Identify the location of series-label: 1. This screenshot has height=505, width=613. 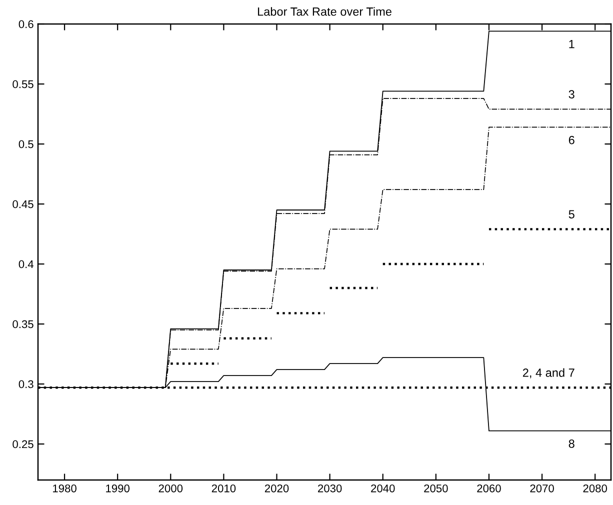
(571, 44).